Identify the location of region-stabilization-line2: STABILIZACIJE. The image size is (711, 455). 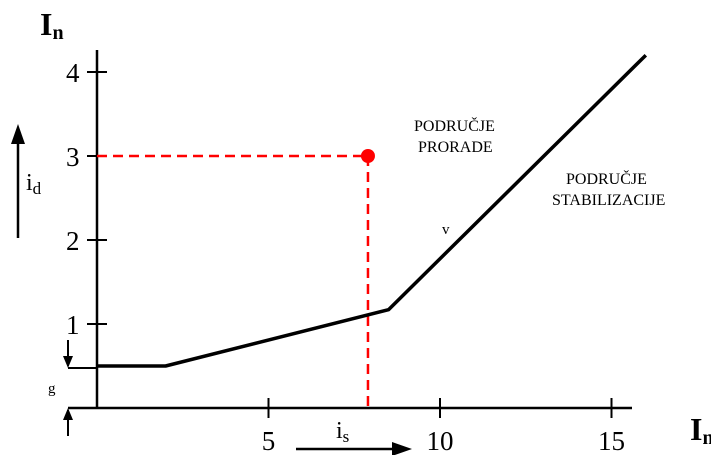
(608, 200).